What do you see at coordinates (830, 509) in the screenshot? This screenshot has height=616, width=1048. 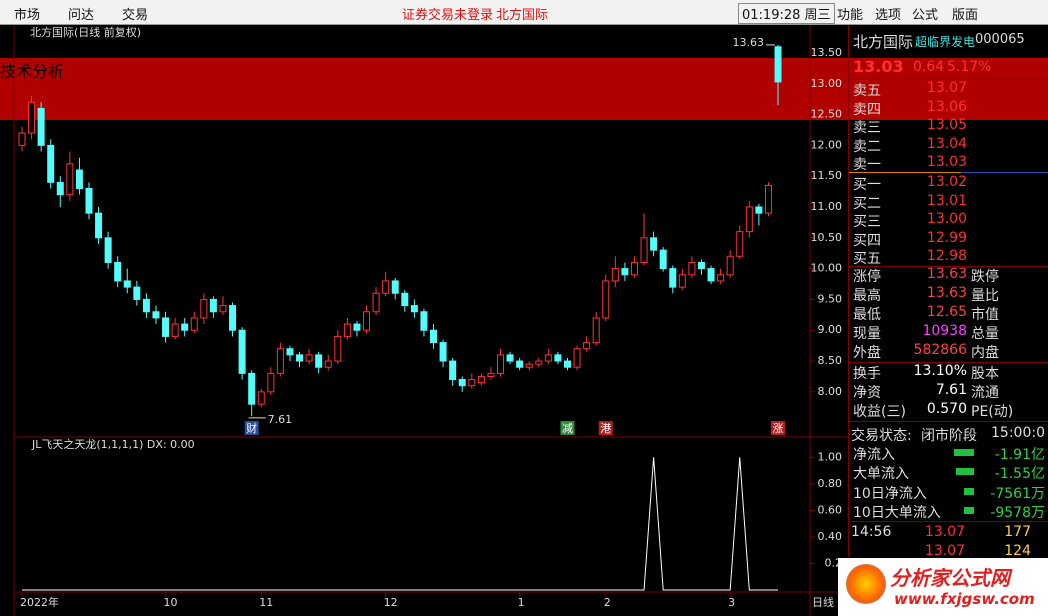 I see `y-tick-label: 0.60` at bounding box center [830, 509].